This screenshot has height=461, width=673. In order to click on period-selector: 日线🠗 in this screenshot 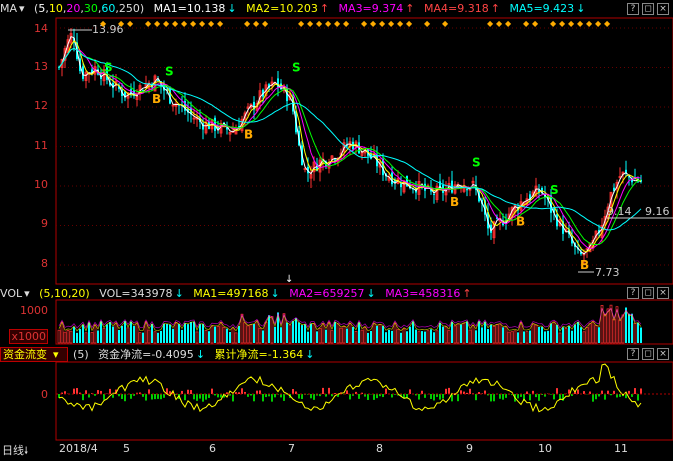, I will do `click(15, 451)`.